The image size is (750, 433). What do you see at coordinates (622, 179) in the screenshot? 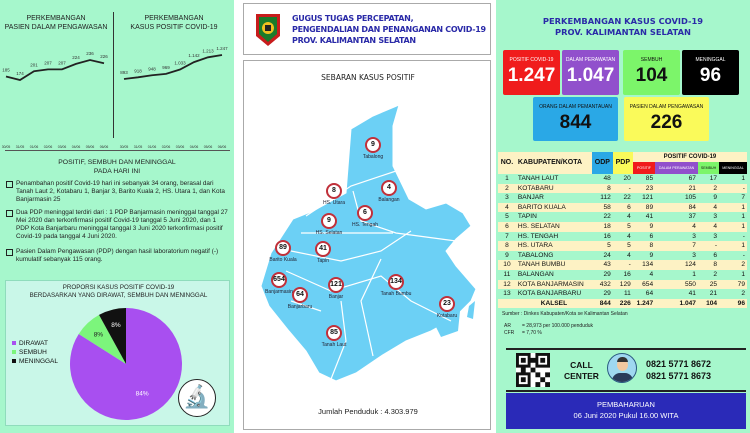
I see `table-row: 1 TANAH LAUT 48 20 85 67 17 1` at bounding box center [622, 179].